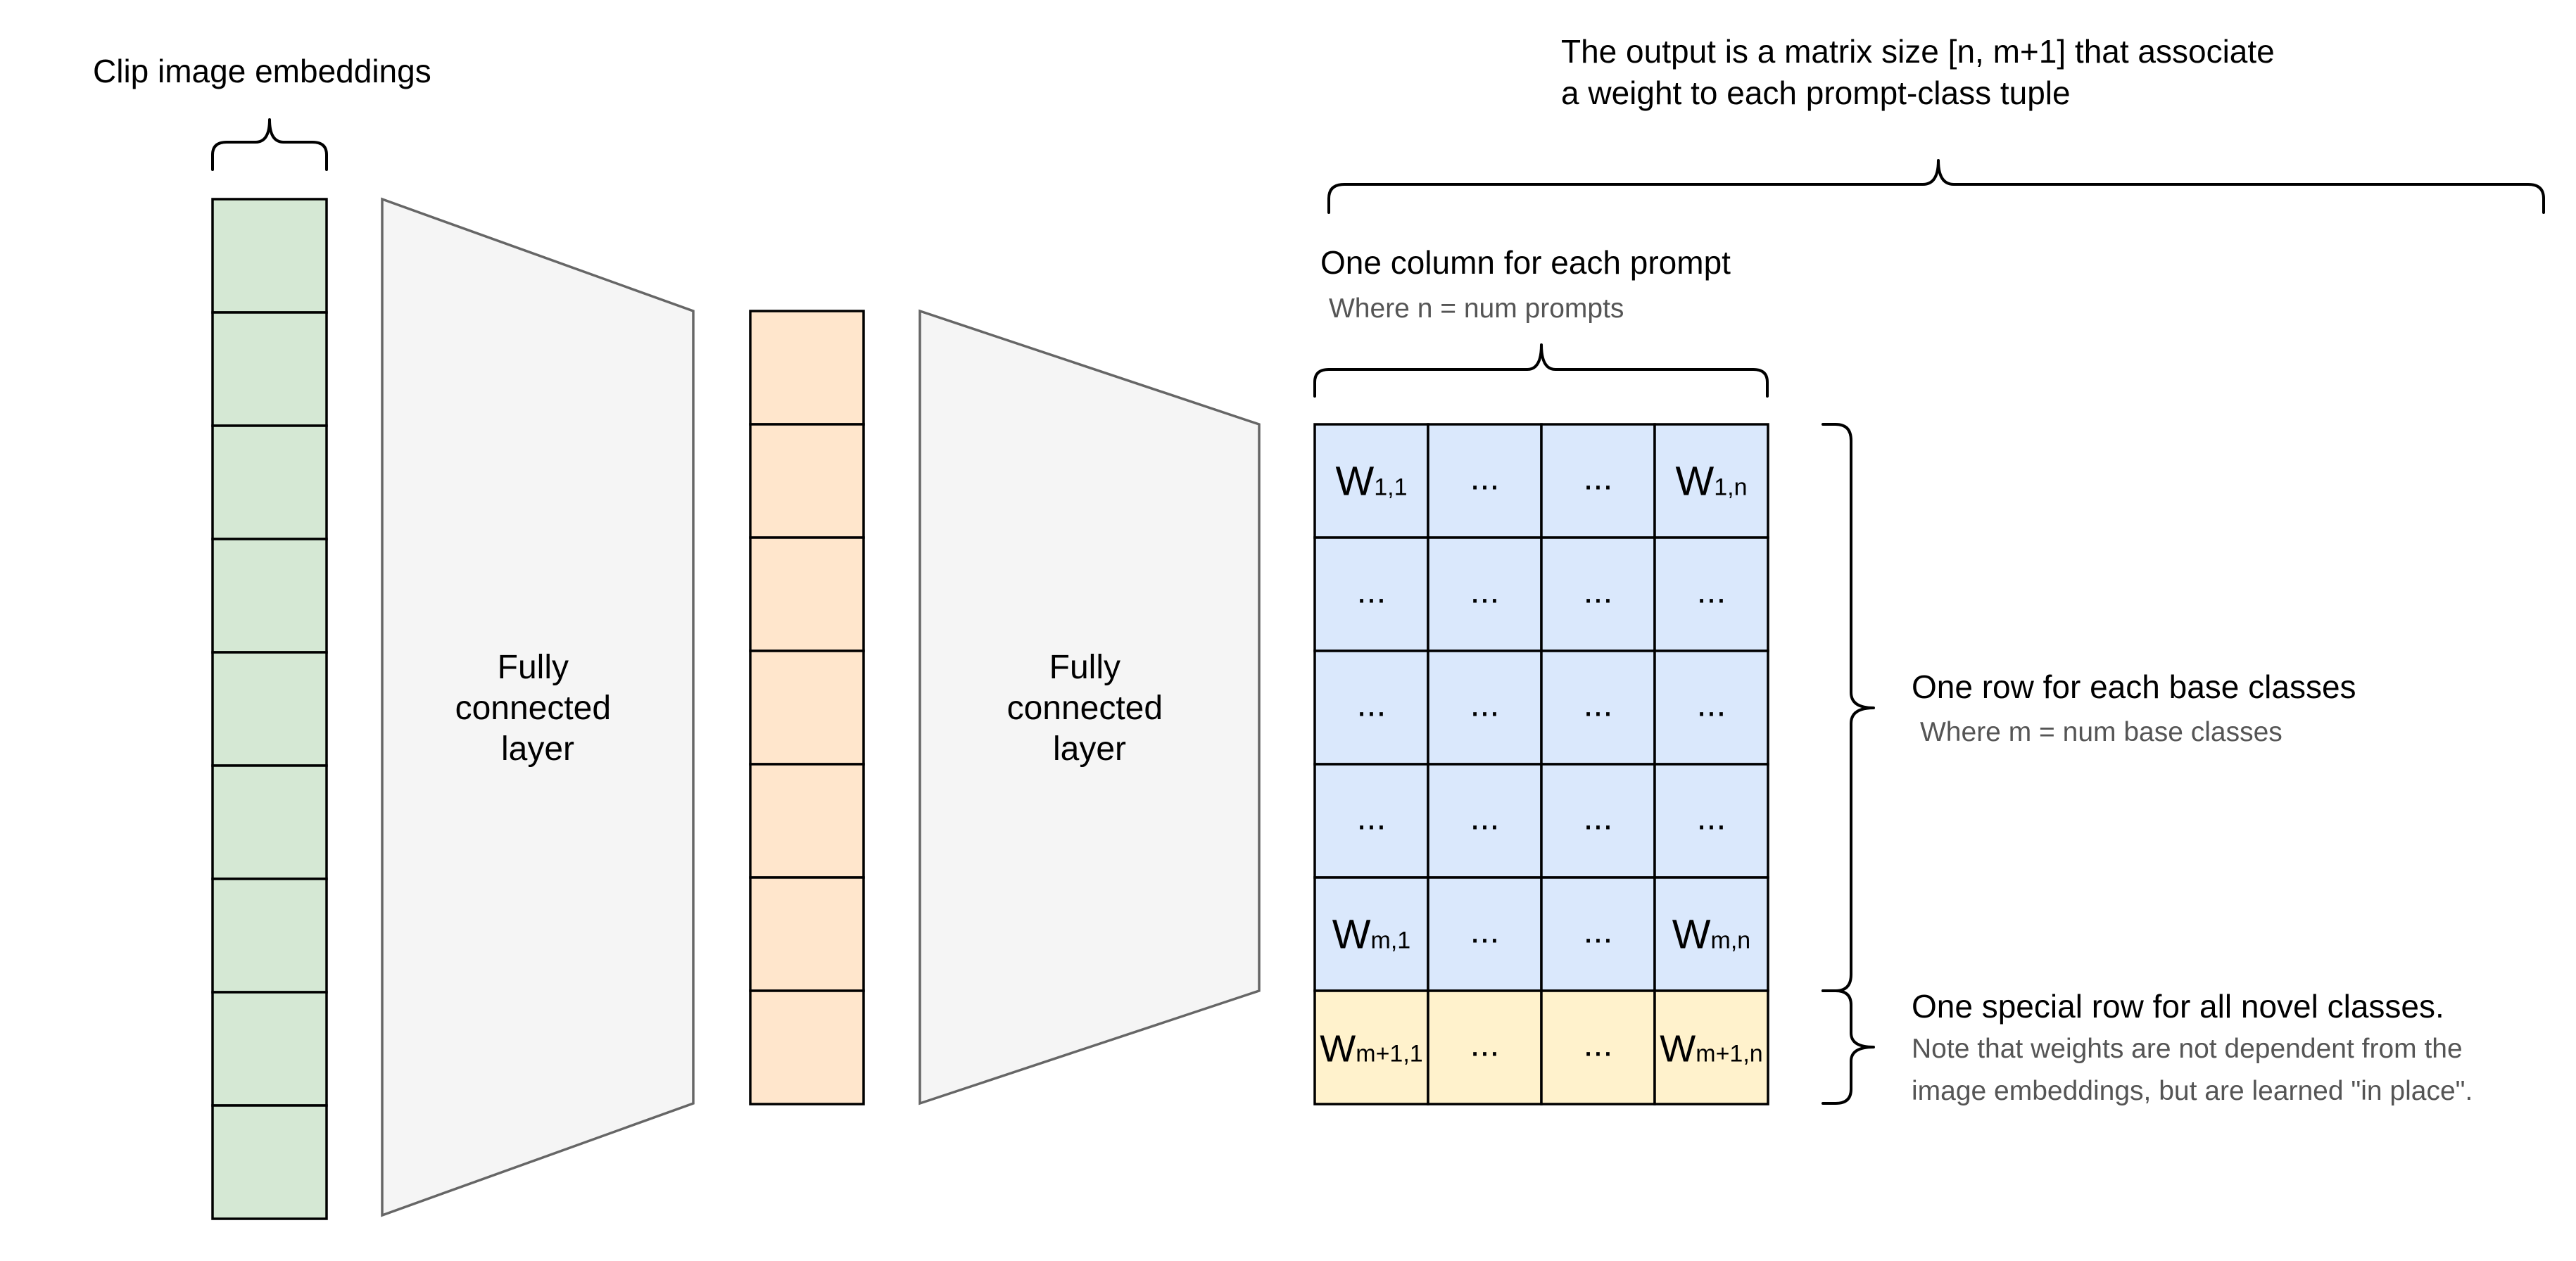 Image resolution: width=2576 pixels, height=1261 pixels. What do you see at coordinates (2178, 1007) in the screenshot?
I see `special-row-title: One special row for all novel classes.` at bounding box center [2178, 1007].